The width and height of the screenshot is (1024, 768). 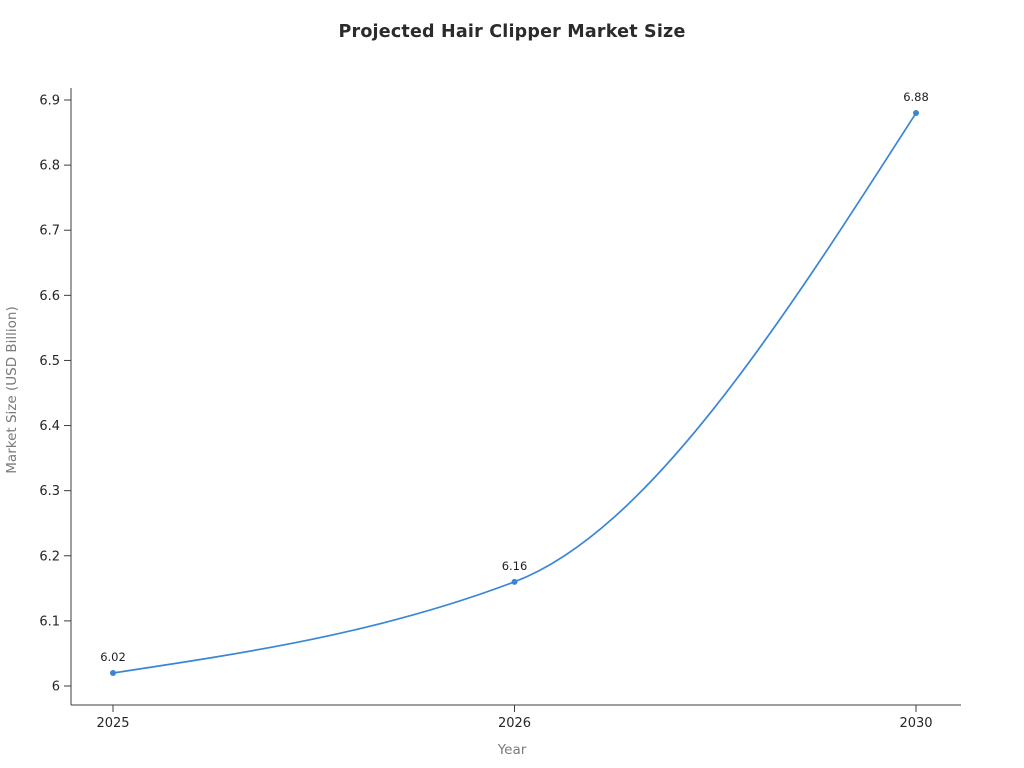 What do you see at coordinates (49, 361) in the screenshot?
I see `y-tick-label: 6.5` at bounding box center [49, 361].